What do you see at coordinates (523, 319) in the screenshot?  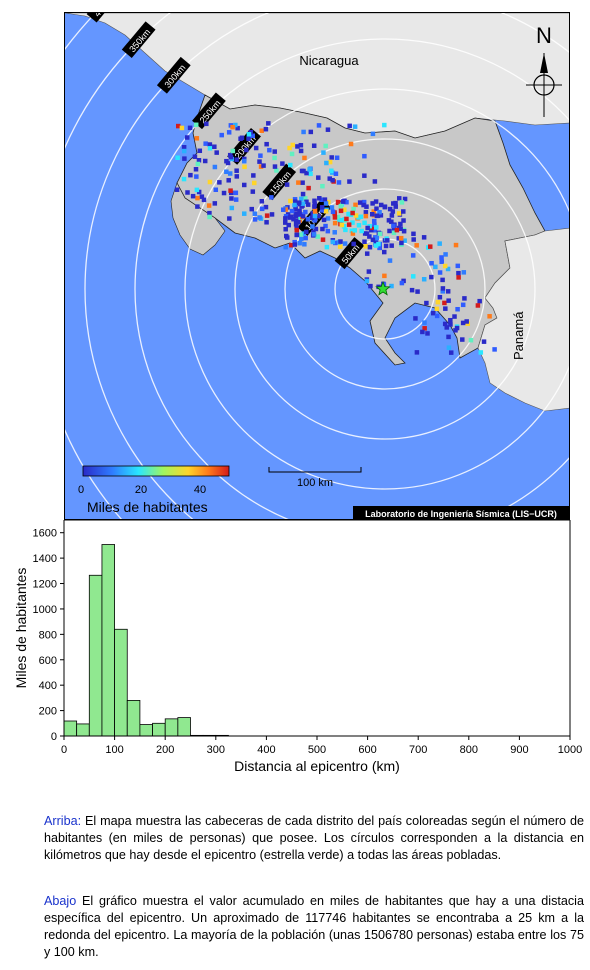 I see `land-panama` at bounding box center [523, 319].